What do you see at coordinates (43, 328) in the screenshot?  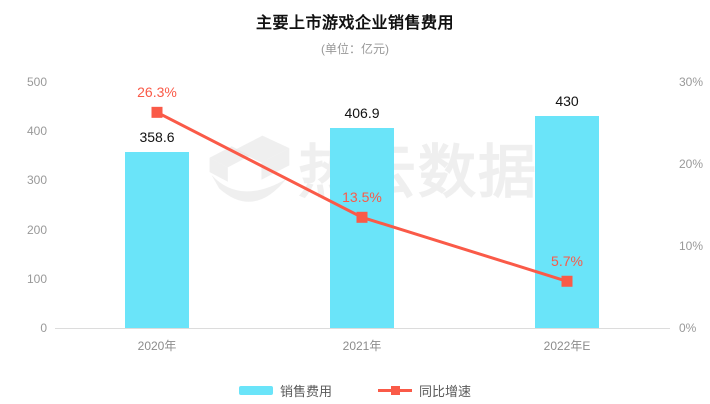 I see `y-axis-left-tick: 0` at bounding box center [43, 328].